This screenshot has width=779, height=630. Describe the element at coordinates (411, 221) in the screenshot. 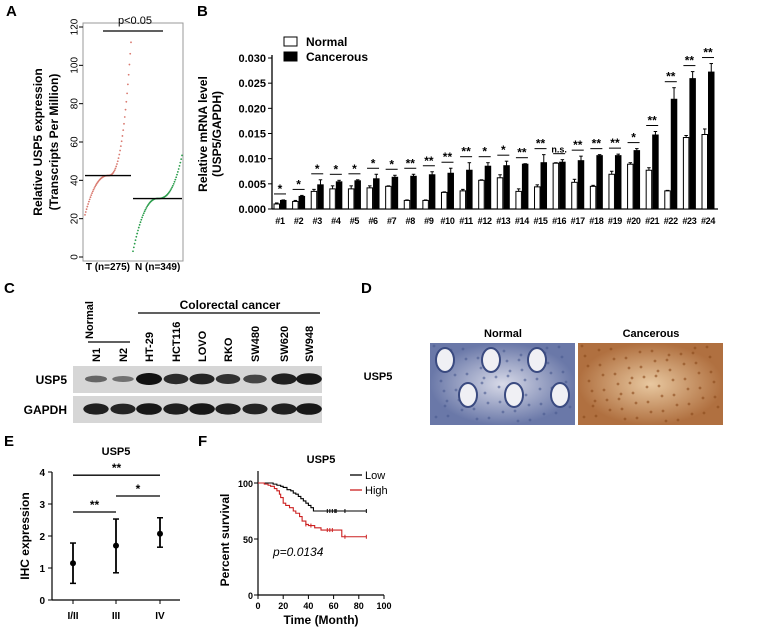

I see `x-tick-label: #8` at that location.